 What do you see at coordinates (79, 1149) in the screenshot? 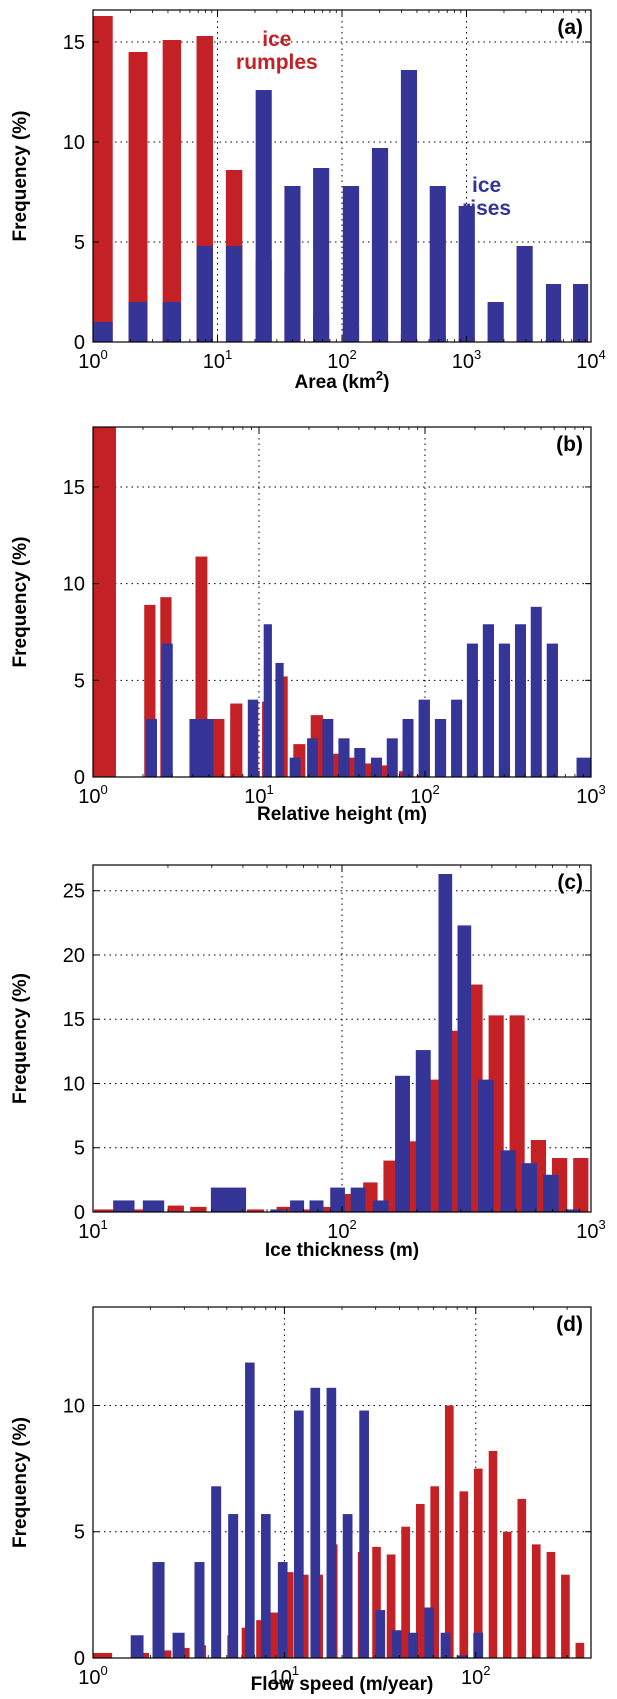
I see `y-tick-label: 5` at bounding box center [79, 1149].